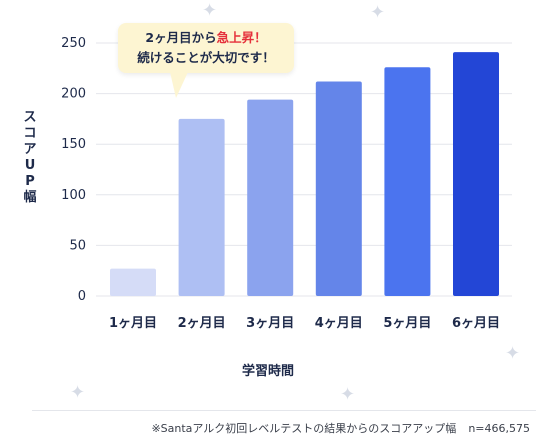 Image resolution: width=536 pixels, height=439 pixels. I want to click on footnote-text: ※Santaアルク初回レベルテストの結果からのスコアアップ幅, so click(304, 428).